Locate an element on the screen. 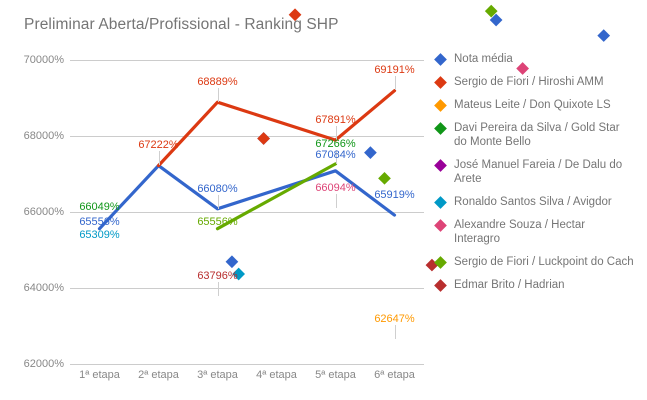  legend-item-ronaldo-santos: Ronaldo Santos Silva / Avigdor is located at coordinates (539, 202).